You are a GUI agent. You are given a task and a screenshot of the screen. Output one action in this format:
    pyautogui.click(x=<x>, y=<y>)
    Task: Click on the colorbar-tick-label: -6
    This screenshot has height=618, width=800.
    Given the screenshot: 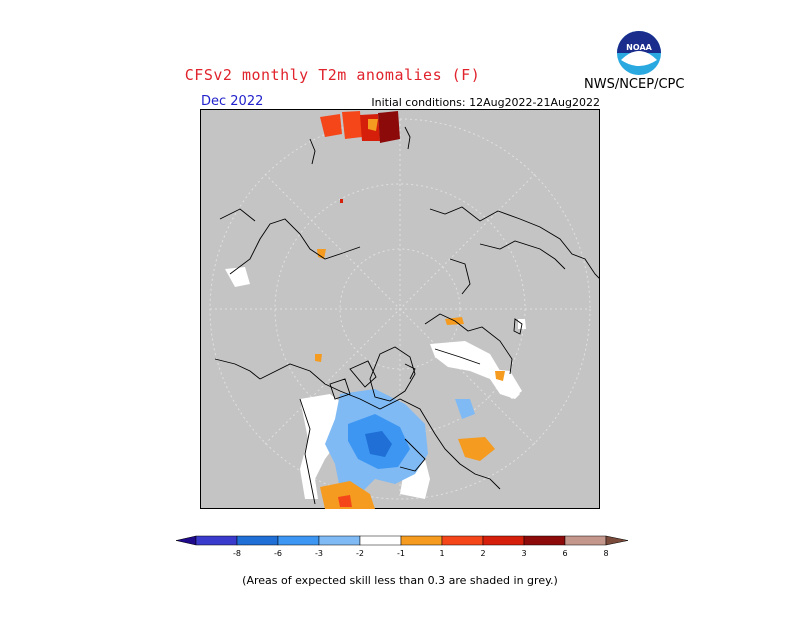 What is the action you would take?
    pyautogui.click(x=278, y=553)
    